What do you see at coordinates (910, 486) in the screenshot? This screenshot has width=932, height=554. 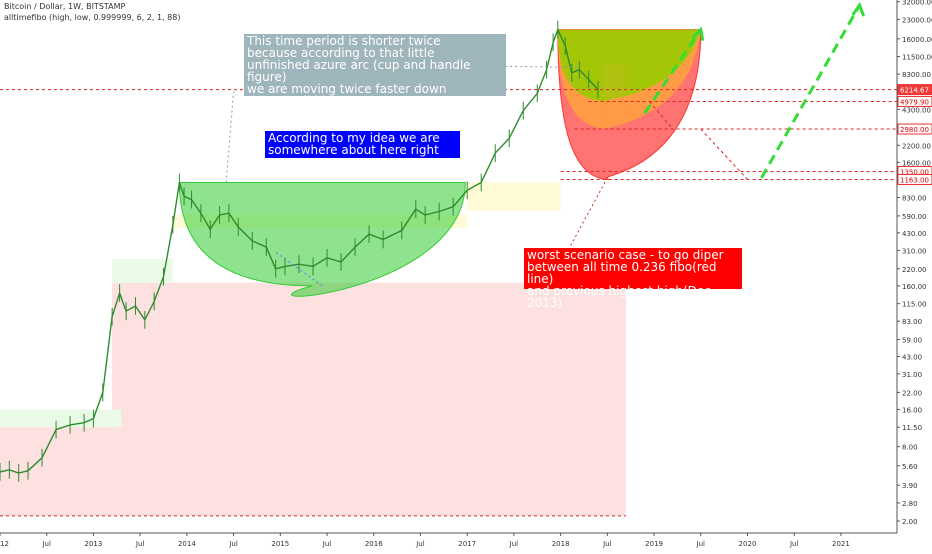 I see `y-tick-label: 3.90` at bounding box center [910, 486].